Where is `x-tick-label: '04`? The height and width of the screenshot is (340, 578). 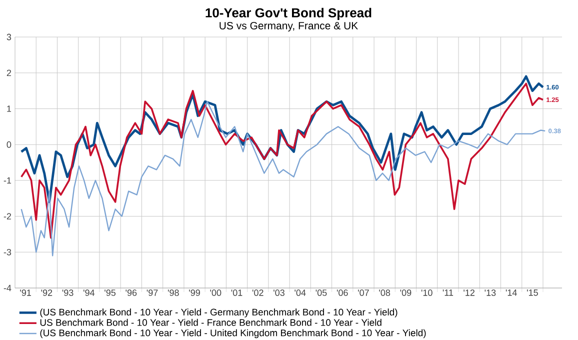
x-tick-label: '04 is located at coordinates (300, 293).